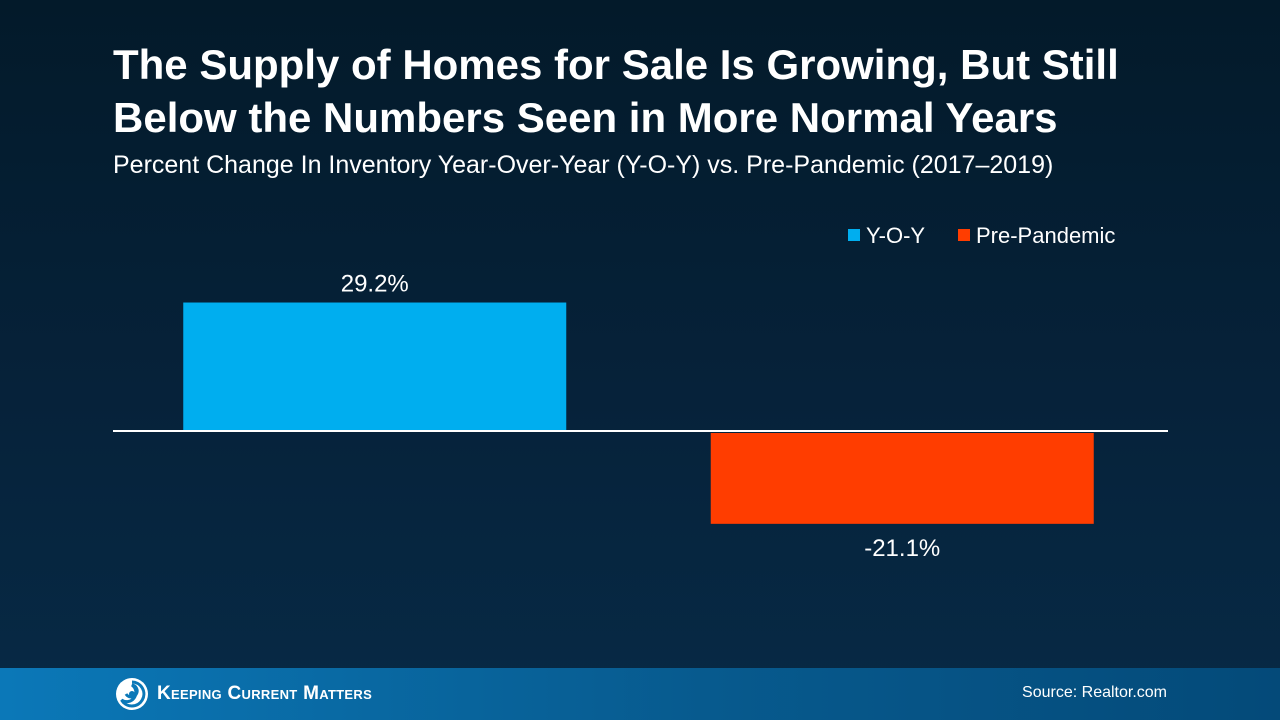 Image resolution: width=1280 pixels, height=720 pixels. Describe the element at coordinates (1045, 235) in the screenshot. I see `legend-label-pre-pandemic: Pre-Pandemic` at that location.